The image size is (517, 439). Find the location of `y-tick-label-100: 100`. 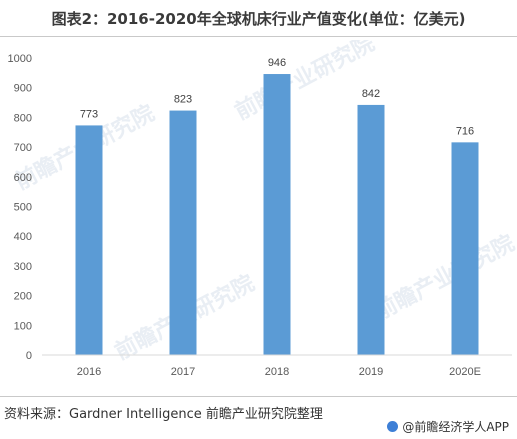

y-tick-label-100: 100 is located at coordinates (23, 326).